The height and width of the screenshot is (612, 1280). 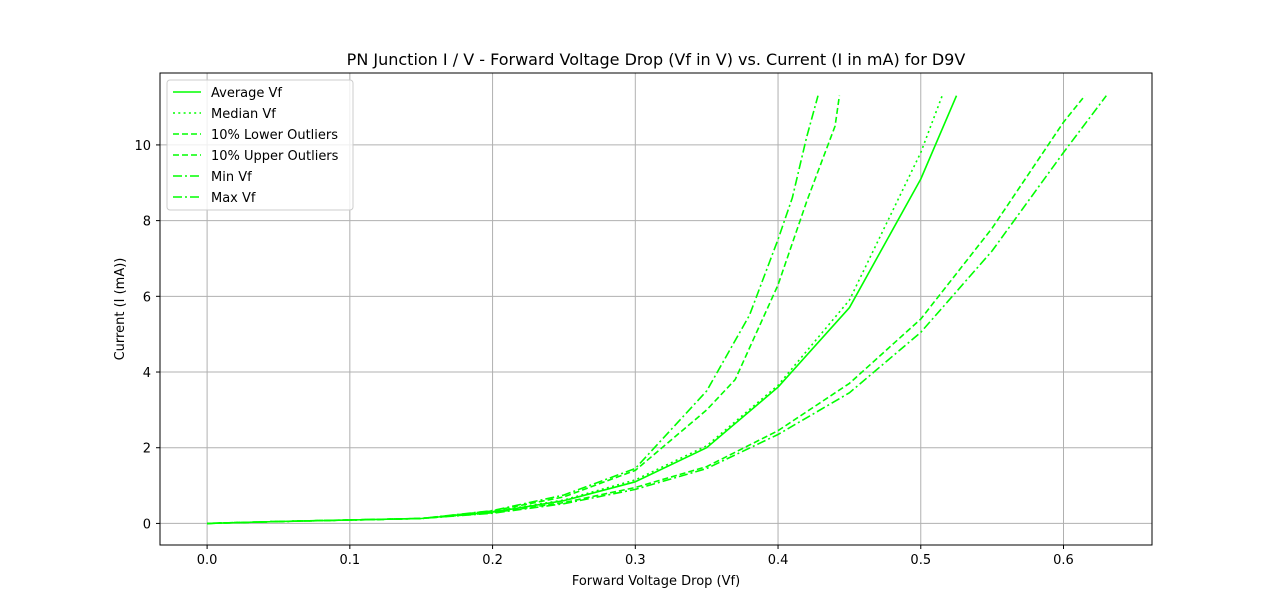 What do you see at coordinates (274, 135) in the screenshot?
I see `legend-label: 10% Lower Outliers` at bounding box center [274, 135].